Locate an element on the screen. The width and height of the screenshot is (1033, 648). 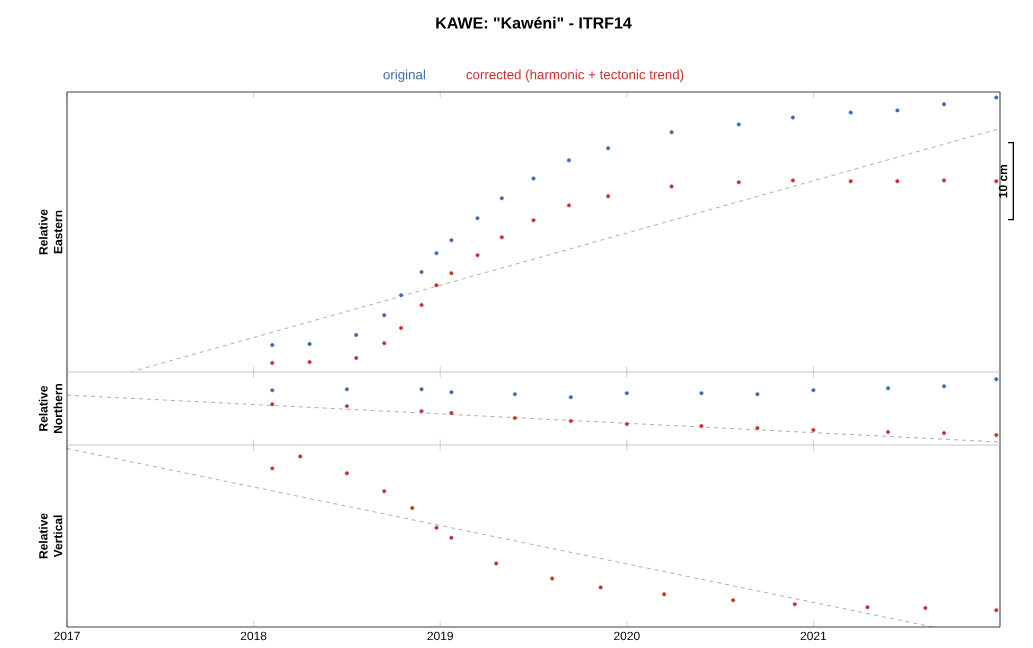
y-axis-title: Relative Vertical is located at coordinates (50, 536).